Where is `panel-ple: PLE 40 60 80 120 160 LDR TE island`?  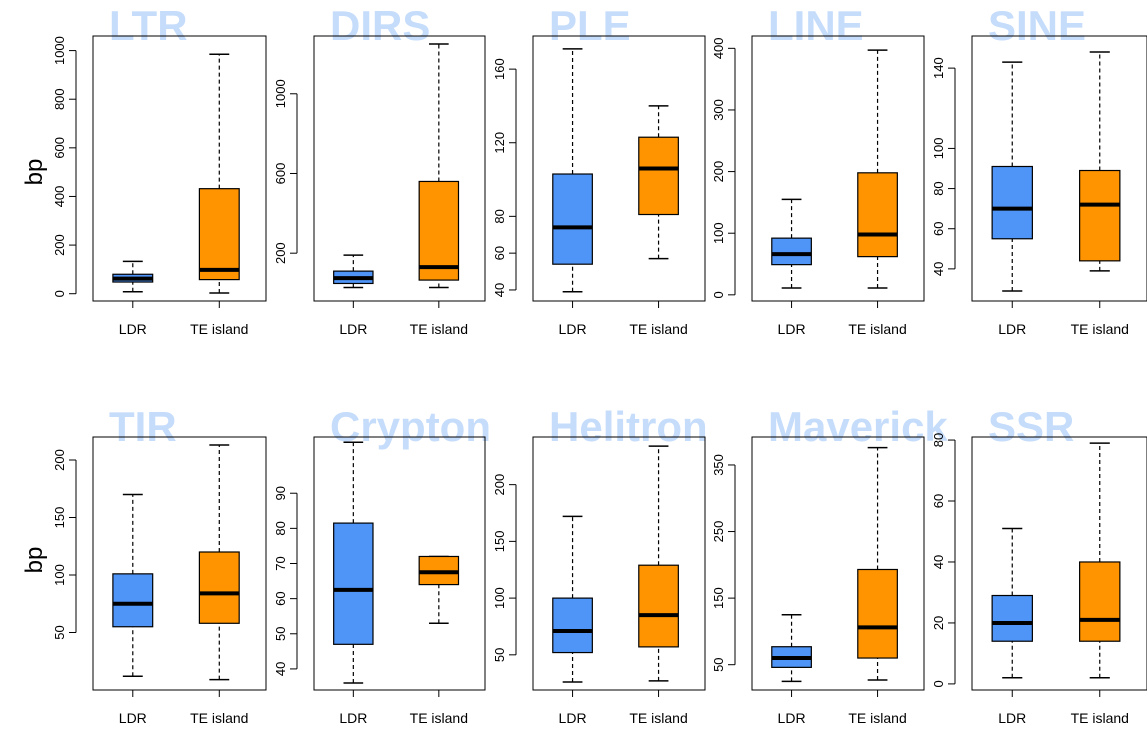 panel-ple: PLE 40 60 80 120 160 LDR TE island is located at coordinates (599, 169).